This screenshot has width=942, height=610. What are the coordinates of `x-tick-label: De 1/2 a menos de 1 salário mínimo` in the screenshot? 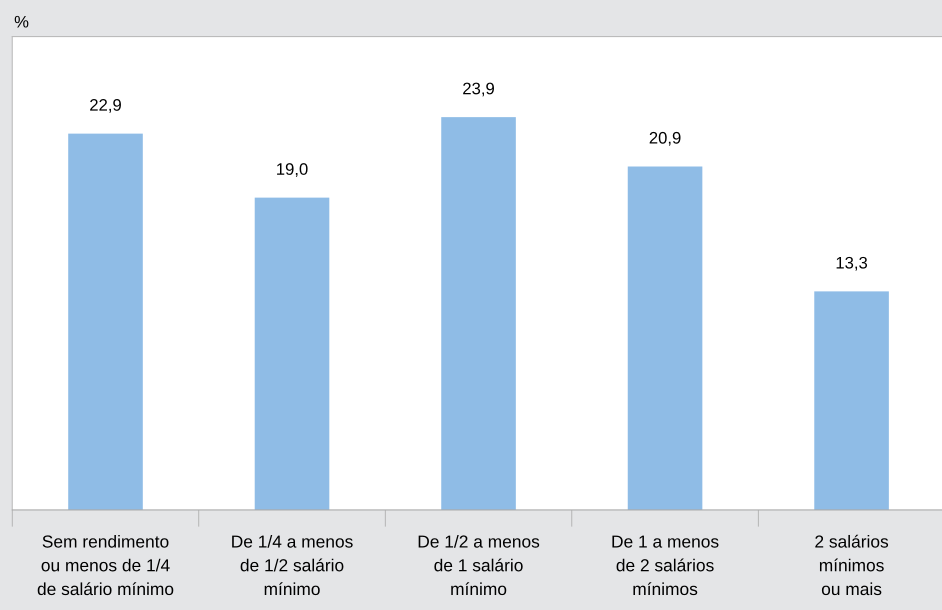 It's located at (479, 565).